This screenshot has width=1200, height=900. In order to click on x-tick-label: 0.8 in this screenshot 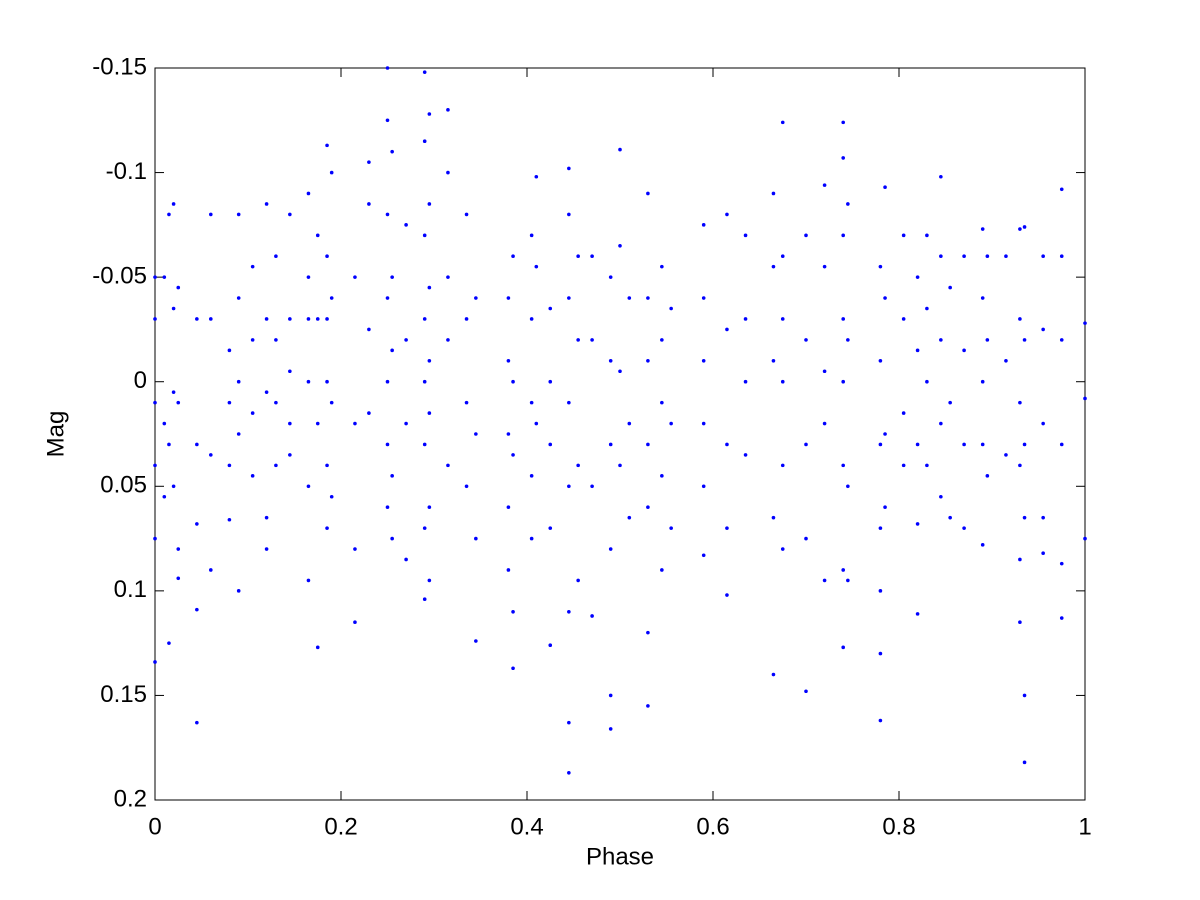, I will do `click(898, 826)`.